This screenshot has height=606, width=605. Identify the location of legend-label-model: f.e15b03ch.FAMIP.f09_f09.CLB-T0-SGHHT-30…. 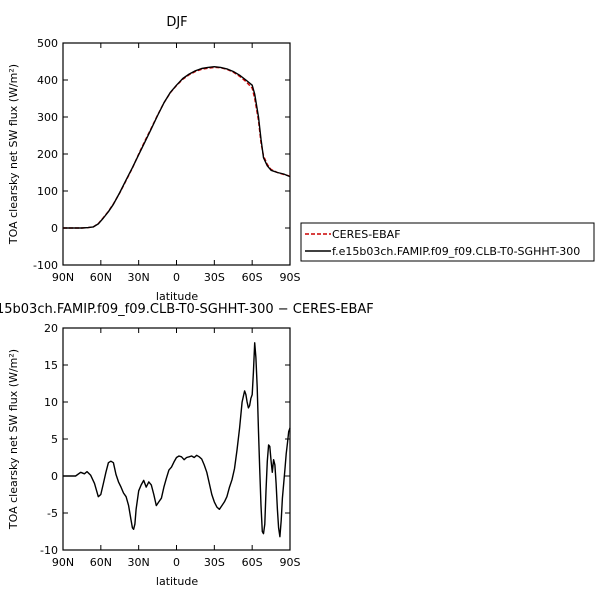
(456, 251).